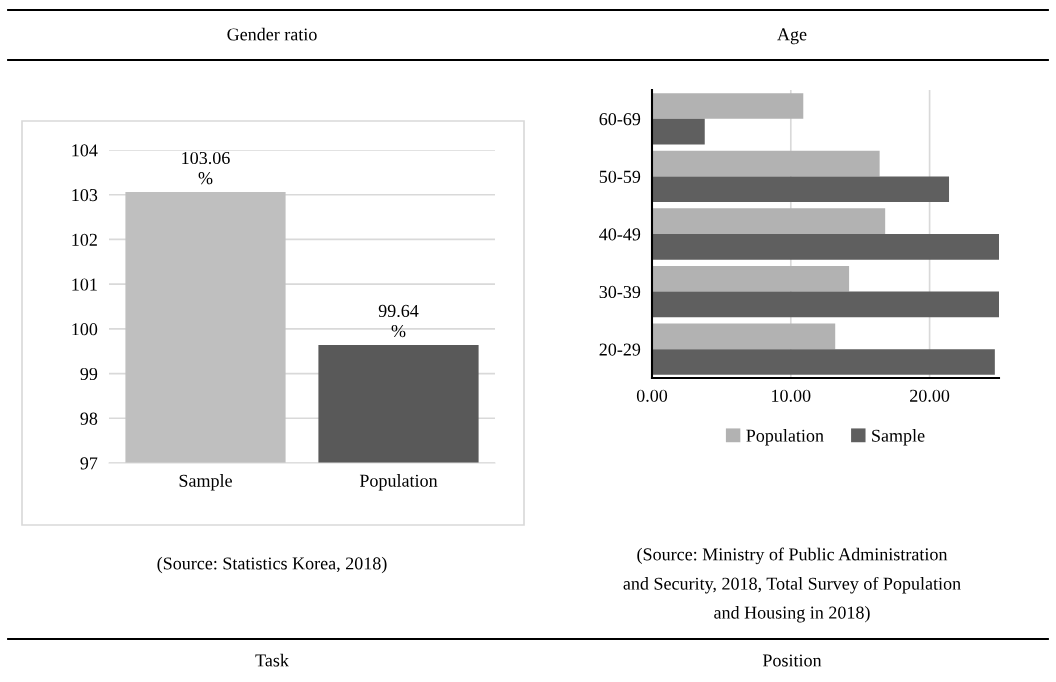  I want to click on text: (Source: Statistics Korea, 2018), so click(272, 565).